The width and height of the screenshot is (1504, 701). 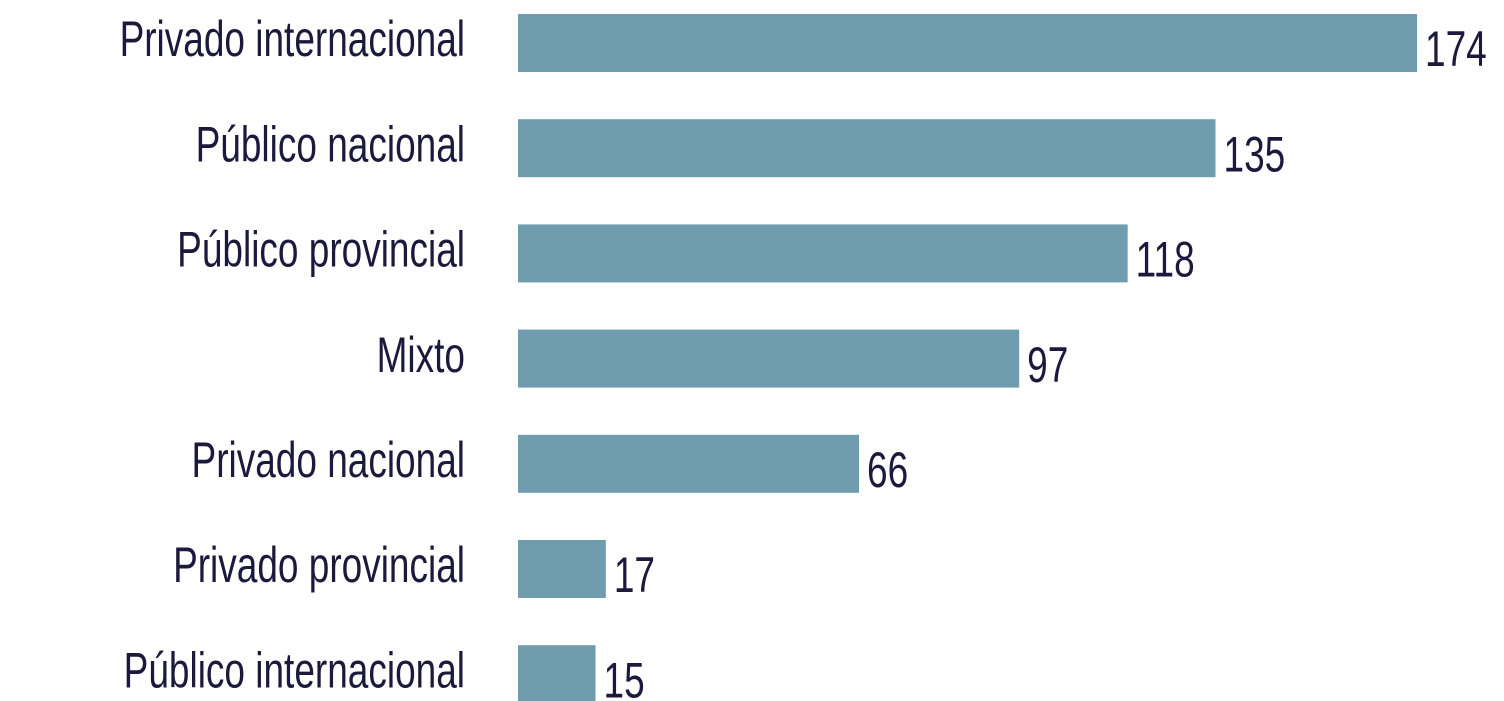 I want to click on category-label: Privado provincial, so click(x=319, y=566).